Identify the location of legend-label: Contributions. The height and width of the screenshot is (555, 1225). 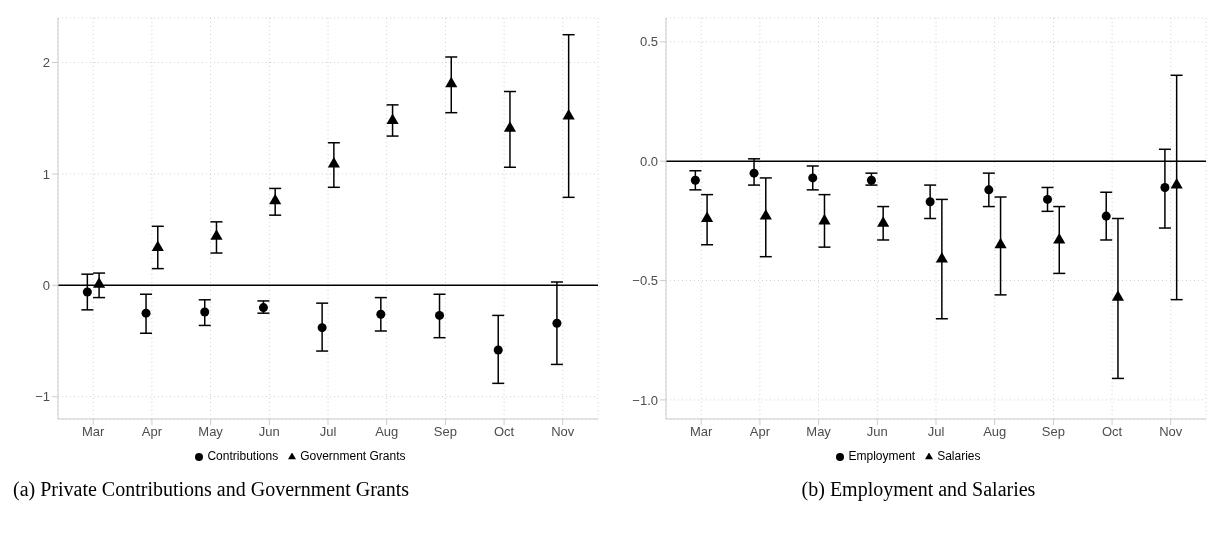
(243, 456).